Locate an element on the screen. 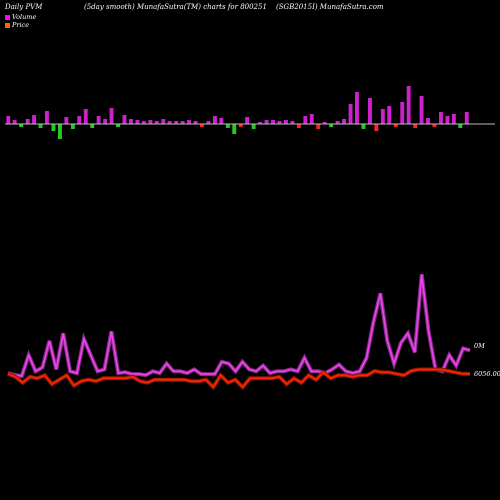  price-series is located at coordinates (238, 379).